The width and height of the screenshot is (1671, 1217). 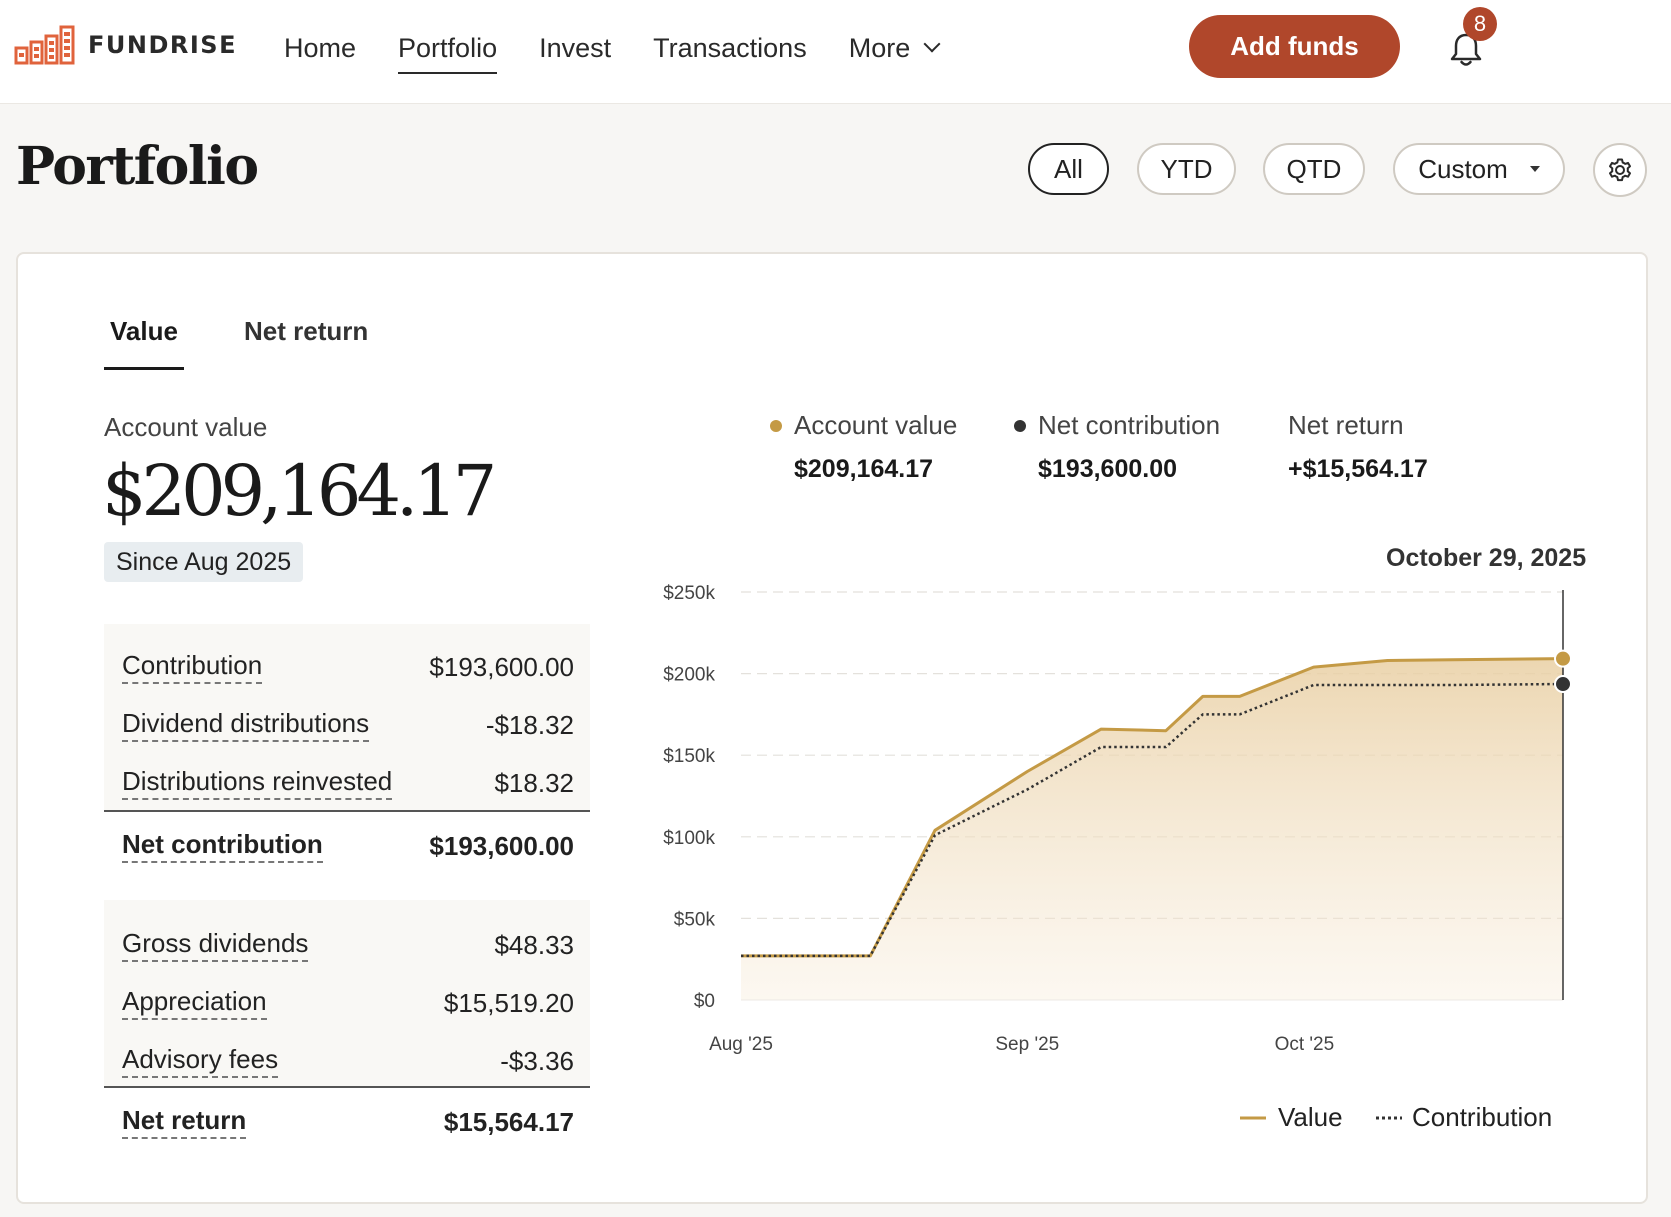 I want to click on y-tick-label: $50k, so click(x=695, y=919).